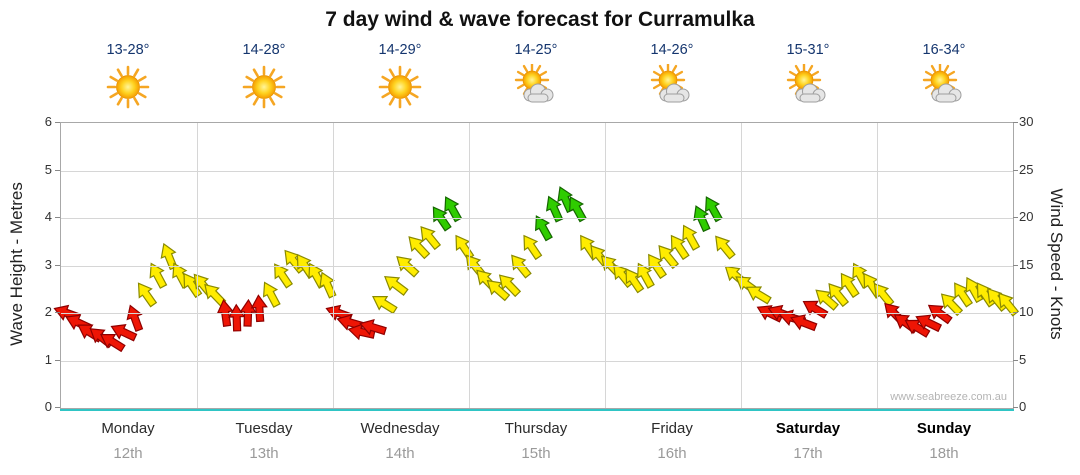 The height and width of the screenshot is (475, 1080). I want to click on left-tick-label: 3, so click(48, 264).